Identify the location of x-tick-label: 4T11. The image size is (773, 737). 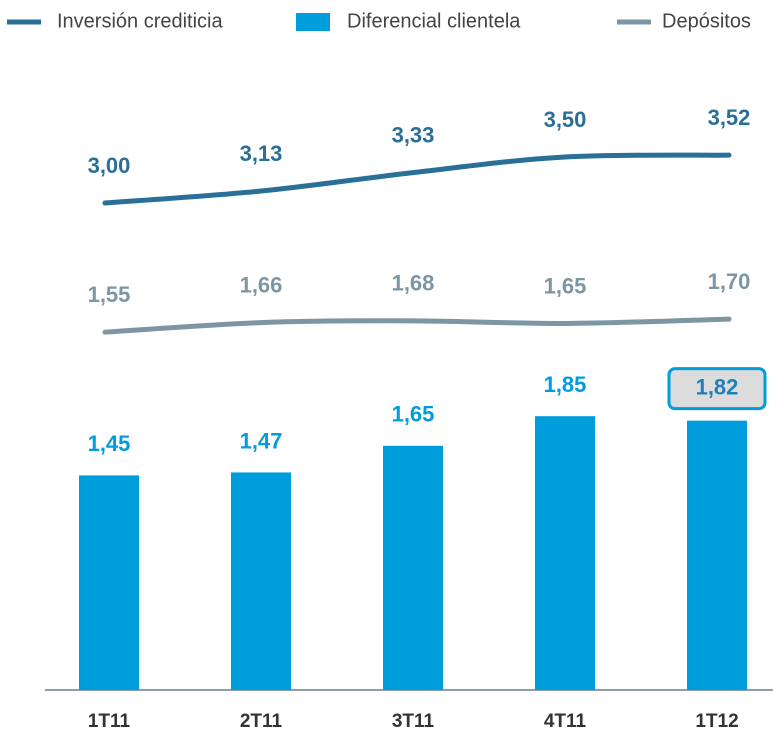
(565, 721).